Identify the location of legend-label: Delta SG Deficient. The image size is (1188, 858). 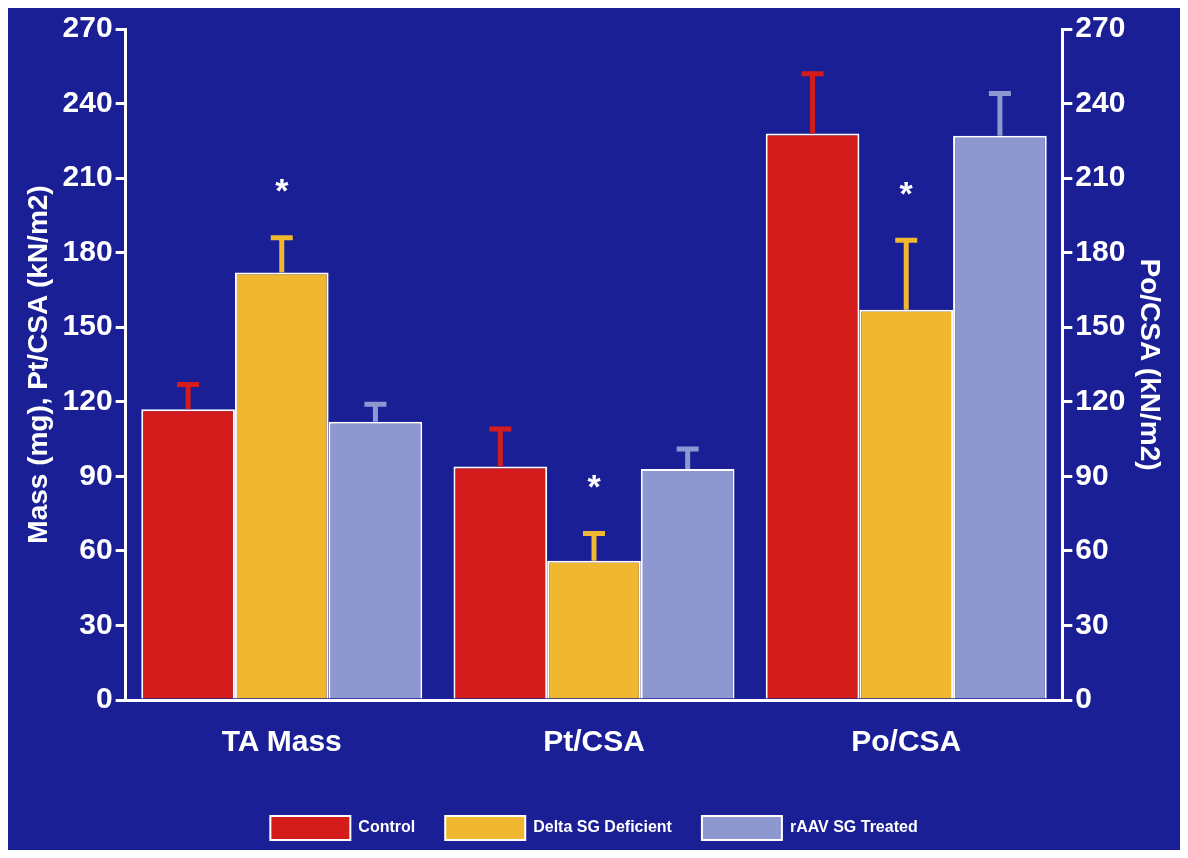
(603, 827).